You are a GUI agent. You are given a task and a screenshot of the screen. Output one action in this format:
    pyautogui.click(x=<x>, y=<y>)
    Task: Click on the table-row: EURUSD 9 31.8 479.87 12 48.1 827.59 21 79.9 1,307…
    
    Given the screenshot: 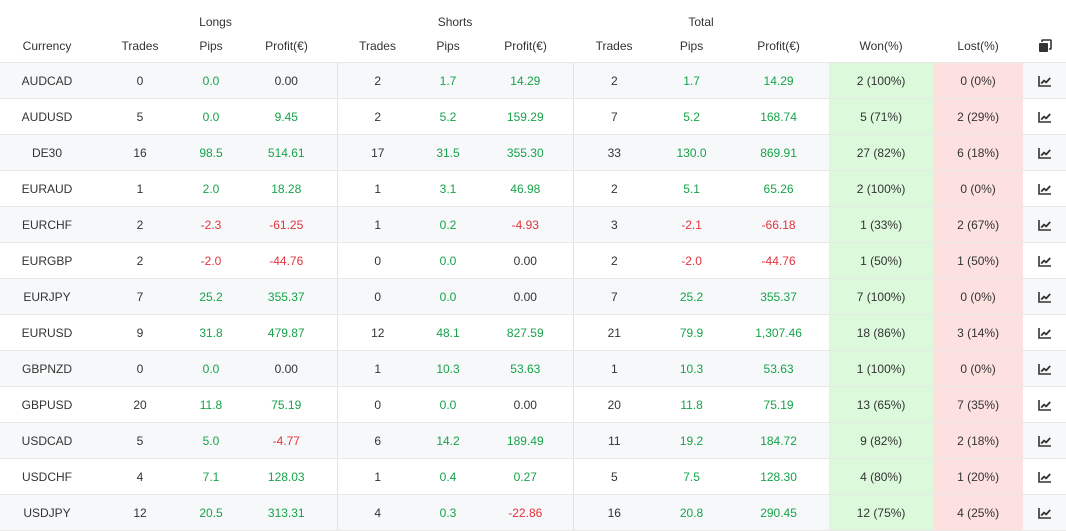 What is the action you would take?
    pyautogui.click(x=533, y=332)
    